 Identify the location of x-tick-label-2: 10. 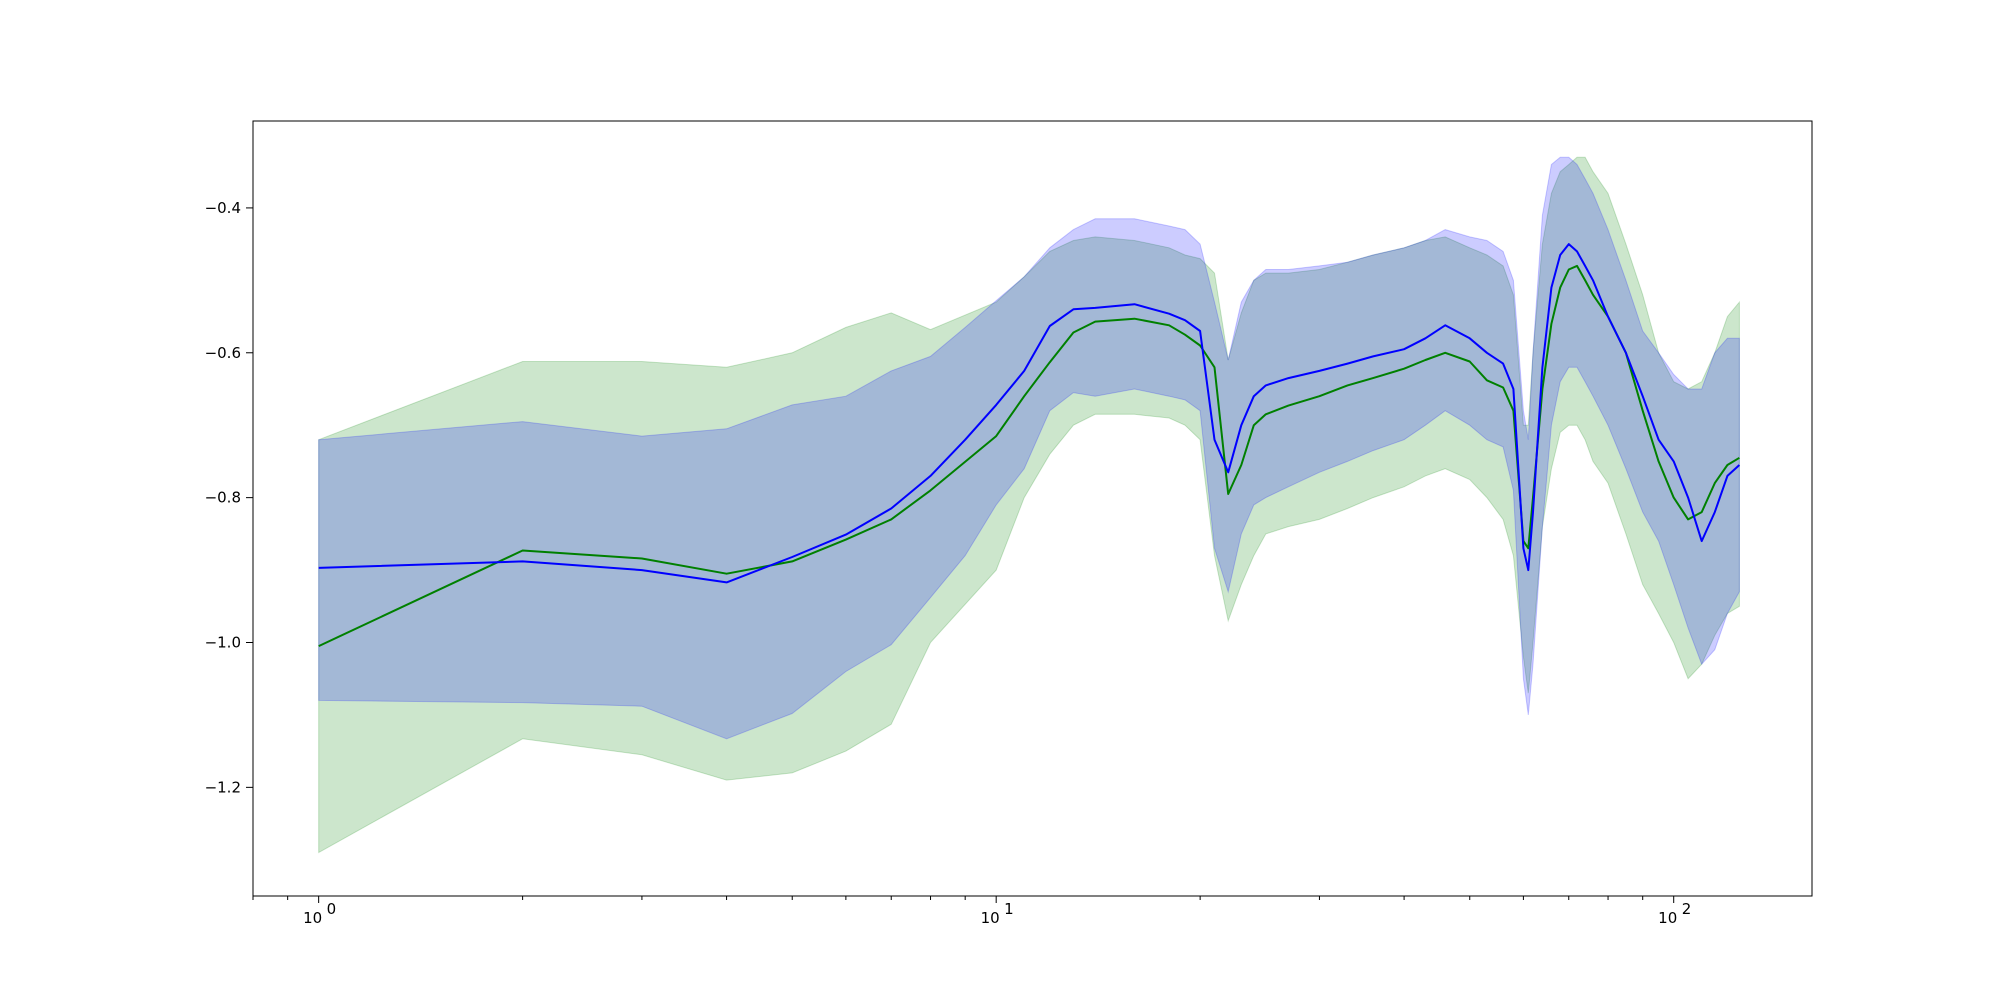
(1667, 918).